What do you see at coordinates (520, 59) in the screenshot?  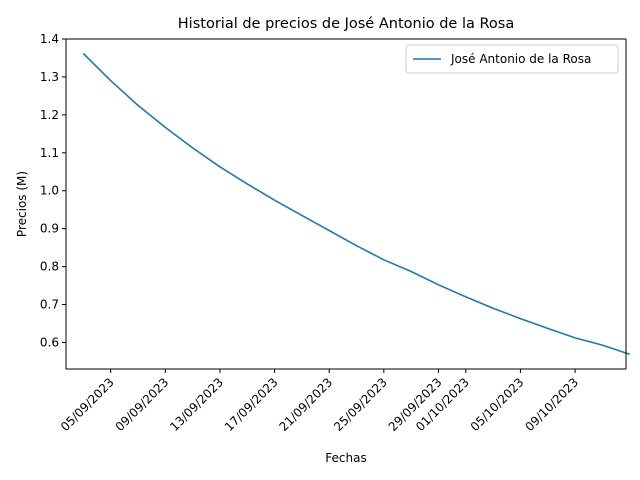 I see `legend-label: José Antonio de la Rosa` at bounding box center [520, 59].